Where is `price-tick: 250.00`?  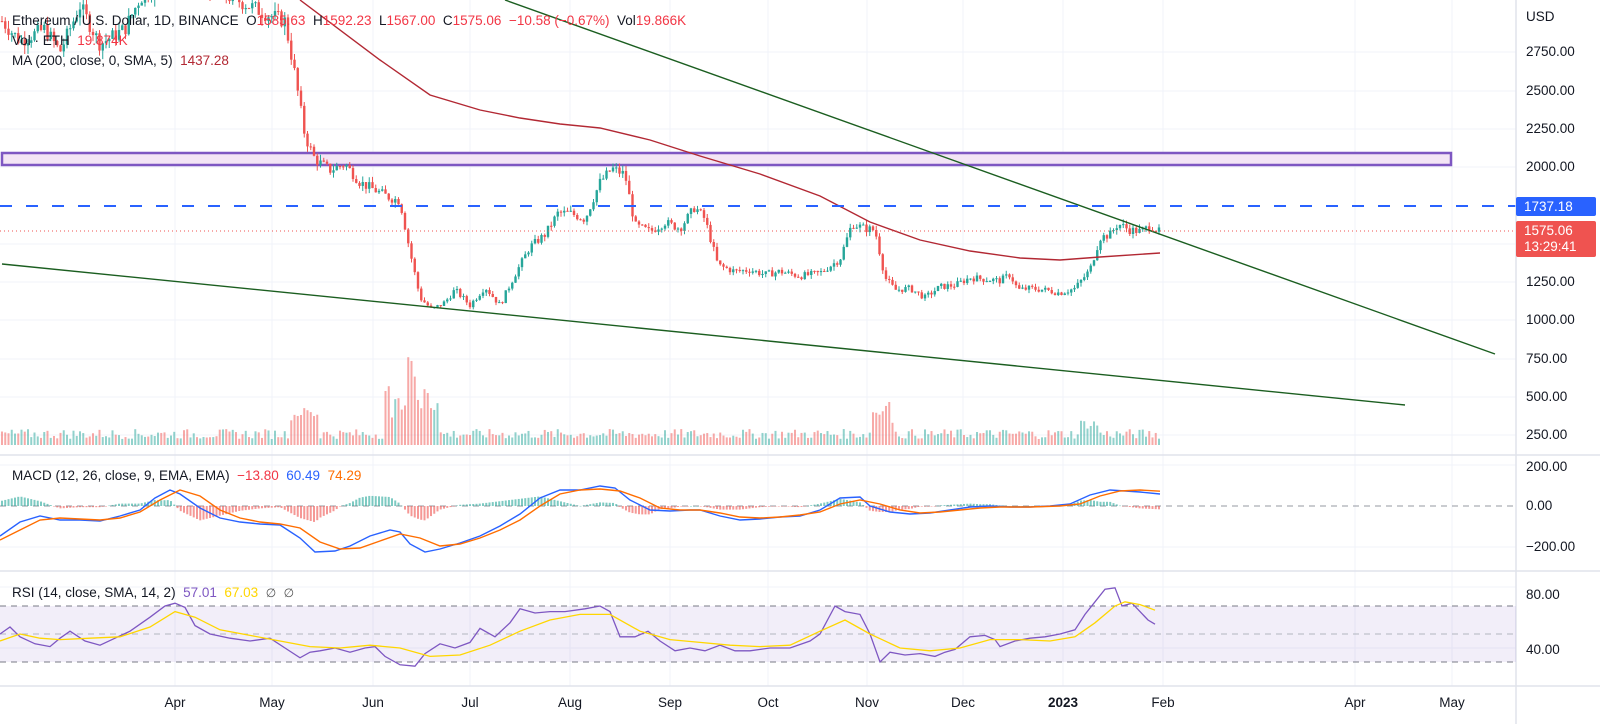 price-tick: 250.00 is located at coordinates (1547, 434).